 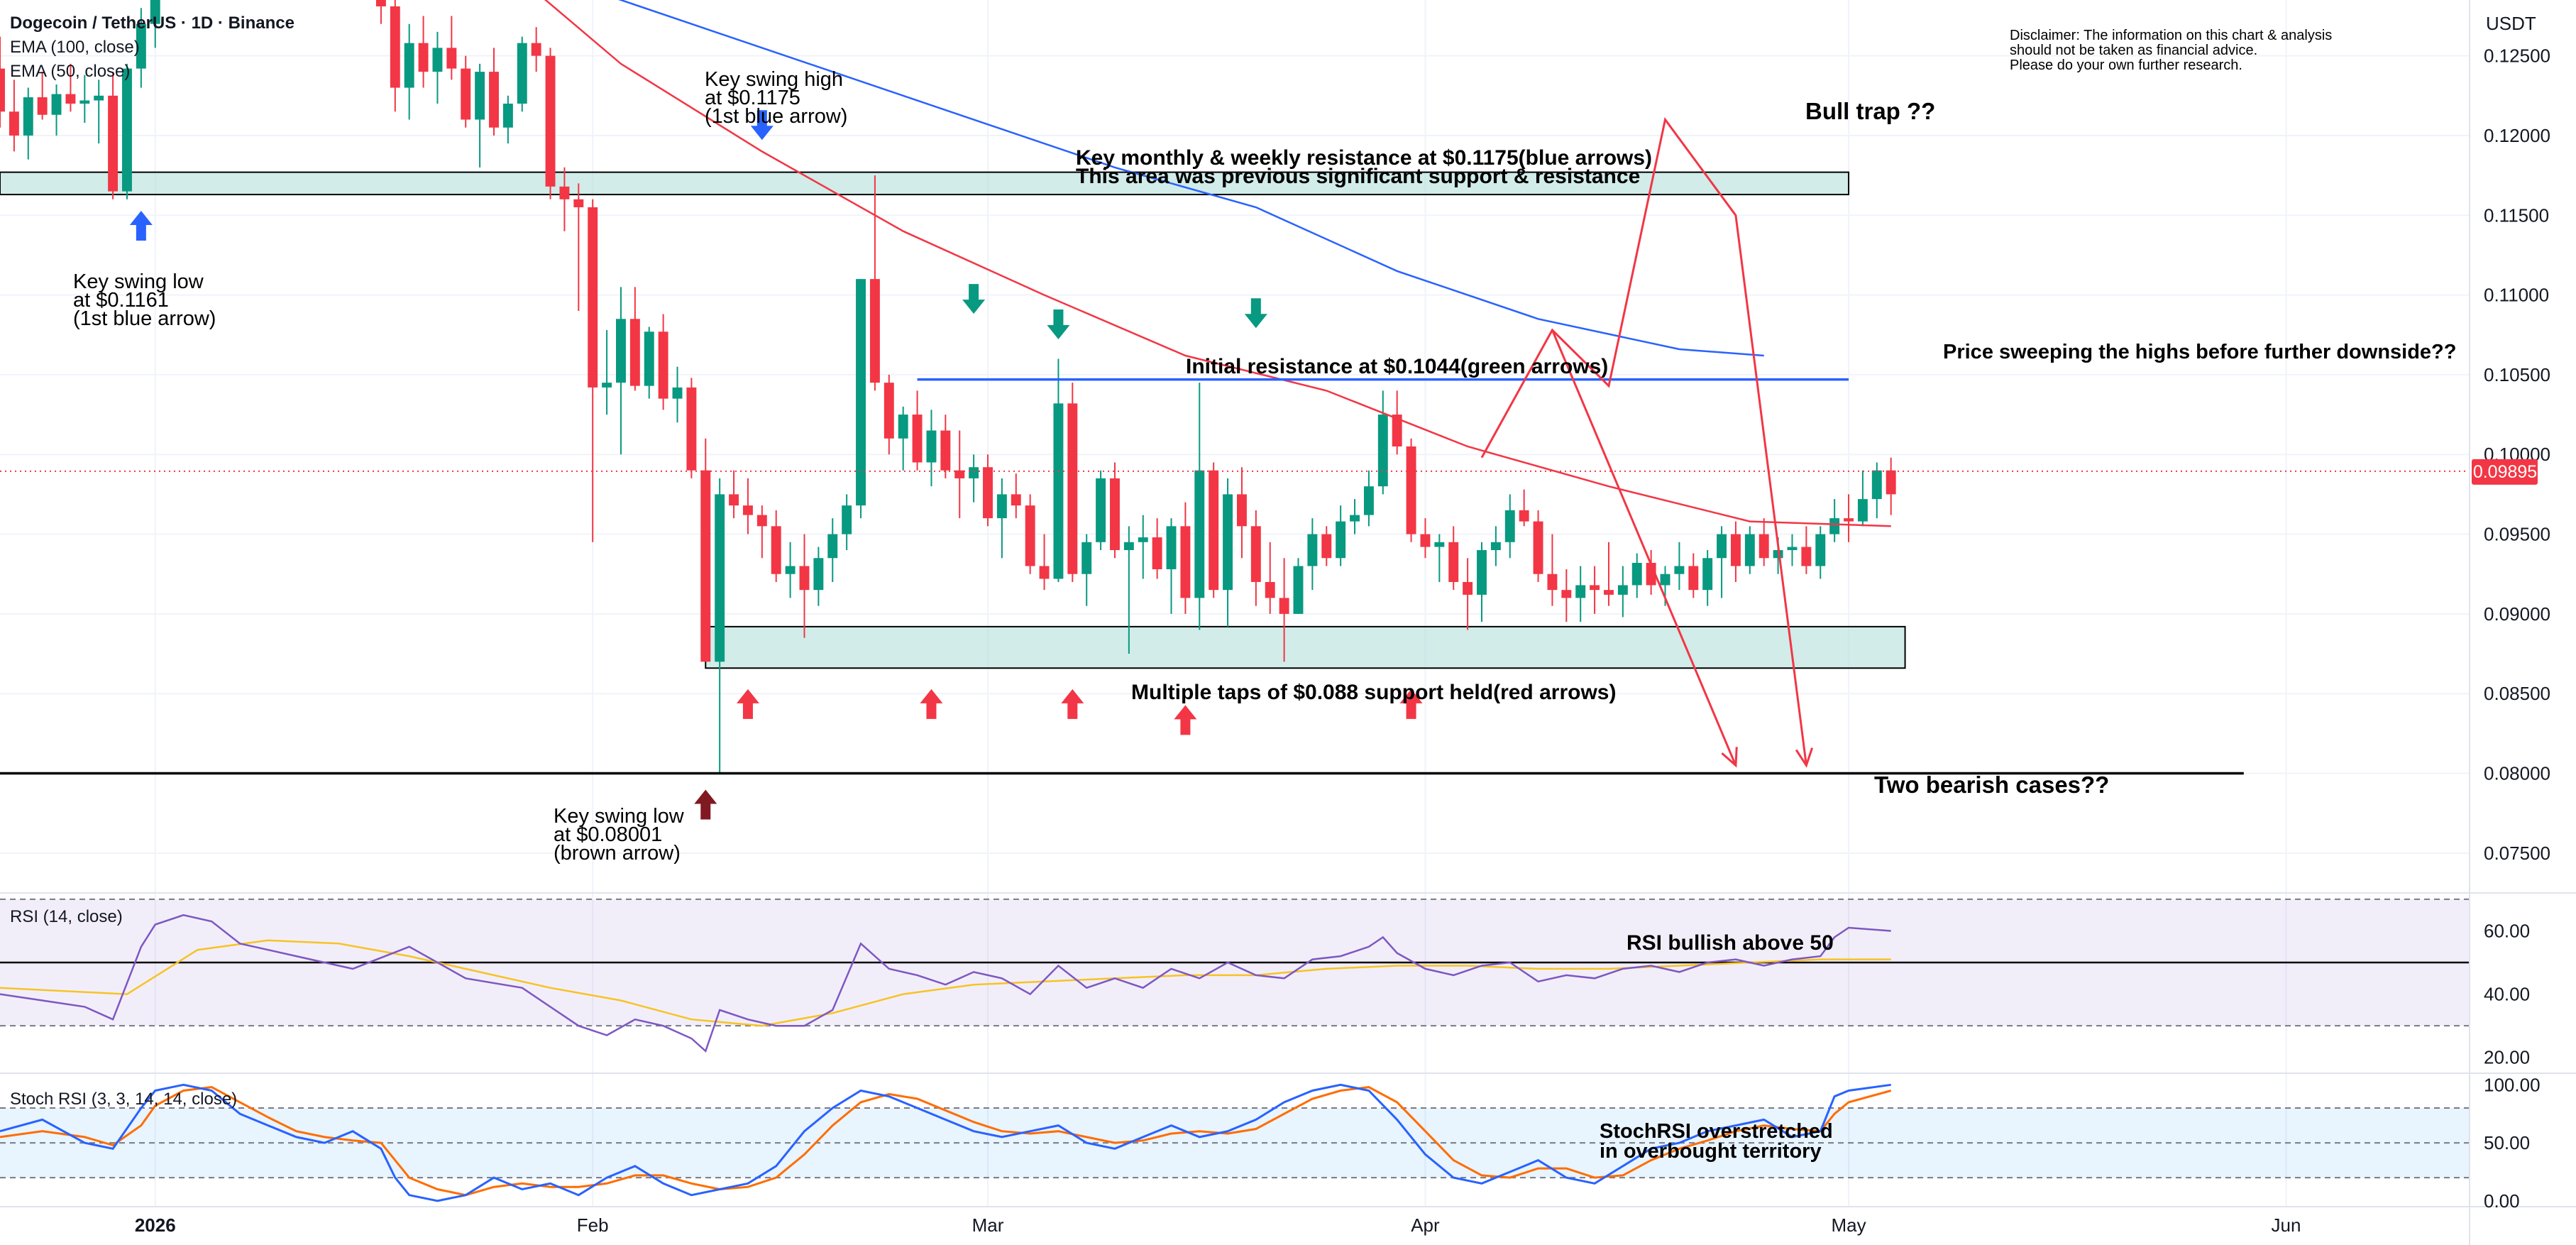 I want to click on price-tick-label: 0.08500, so click(x=2517, y=694).